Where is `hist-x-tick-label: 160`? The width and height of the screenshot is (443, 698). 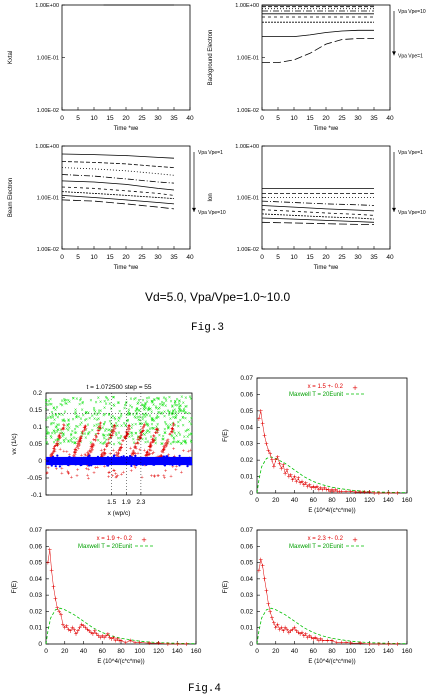
hist-x-tick-label: 160 is located at coordinates (407, 651).